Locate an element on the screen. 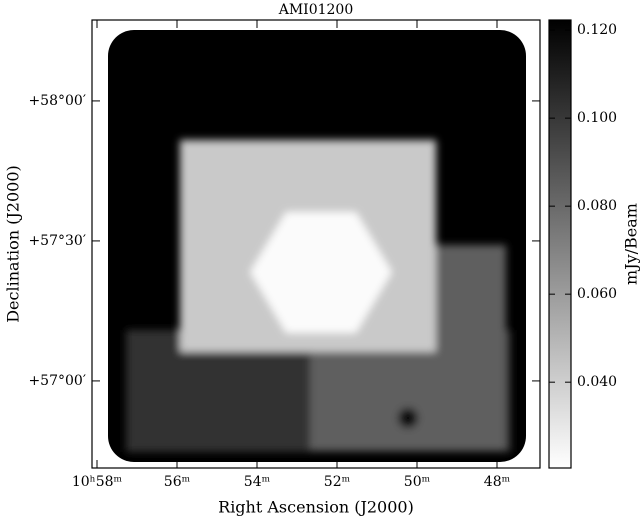  colorbar-label: mJy/Beam is located at coordinates (631, 244).